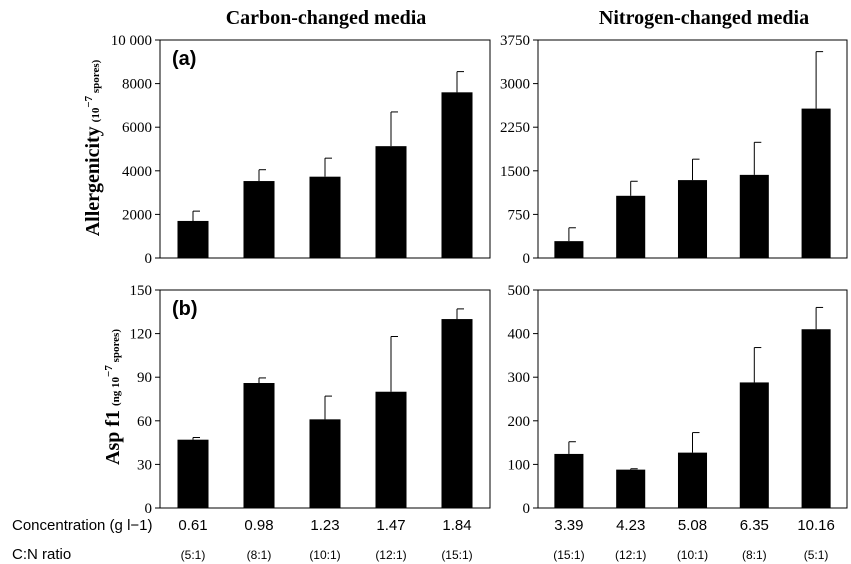  What do you see at coordinates (258, 525) in the screenshot?
I see `x-tick-label: 0.98` at bounding box center [258, 525].